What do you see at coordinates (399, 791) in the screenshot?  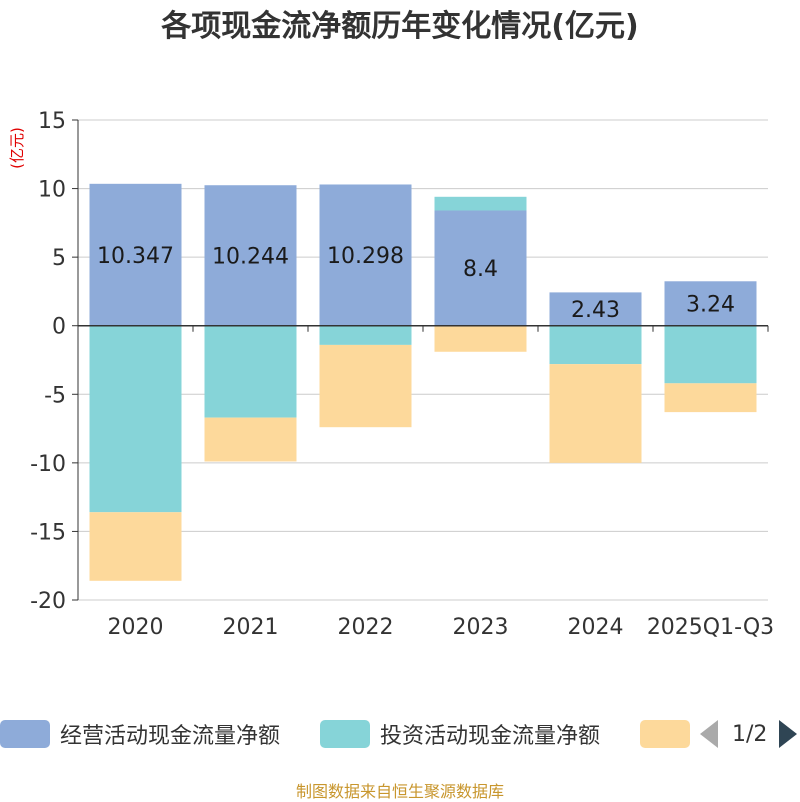 I see `data-source-note: 制图数据来自恒生聚源数据库` at bounding box center [399, 791].